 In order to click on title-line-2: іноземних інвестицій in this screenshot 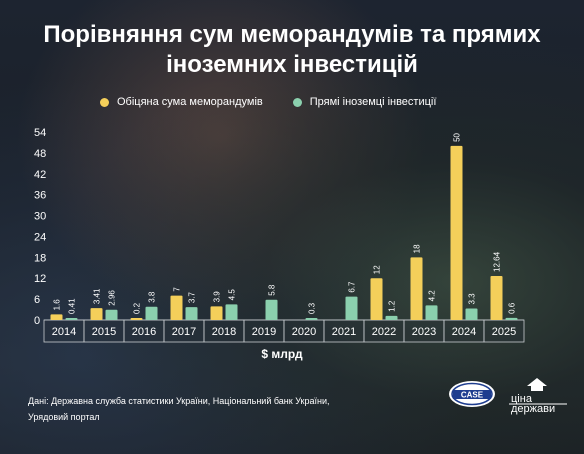, I will do `click(292, 64)`.